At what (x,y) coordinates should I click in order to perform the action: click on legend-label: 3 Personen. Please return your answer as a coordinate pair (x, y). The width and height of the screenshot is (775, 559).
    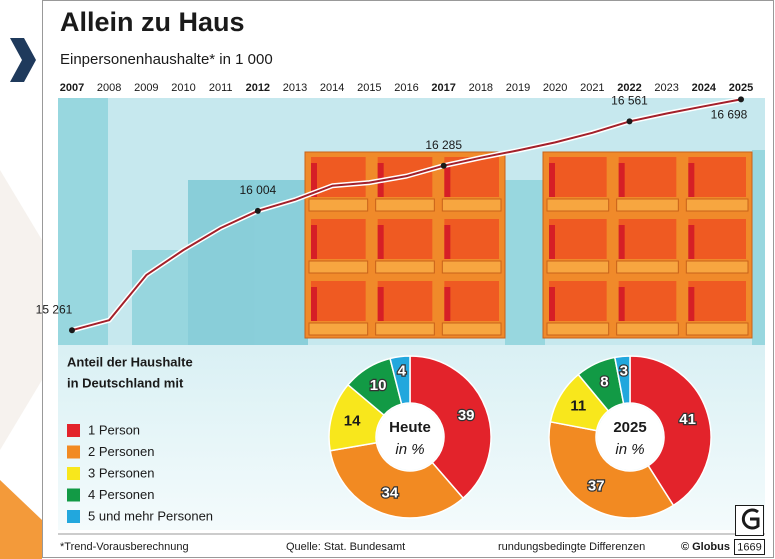
    Looking at the image, I should click on (121, 472).